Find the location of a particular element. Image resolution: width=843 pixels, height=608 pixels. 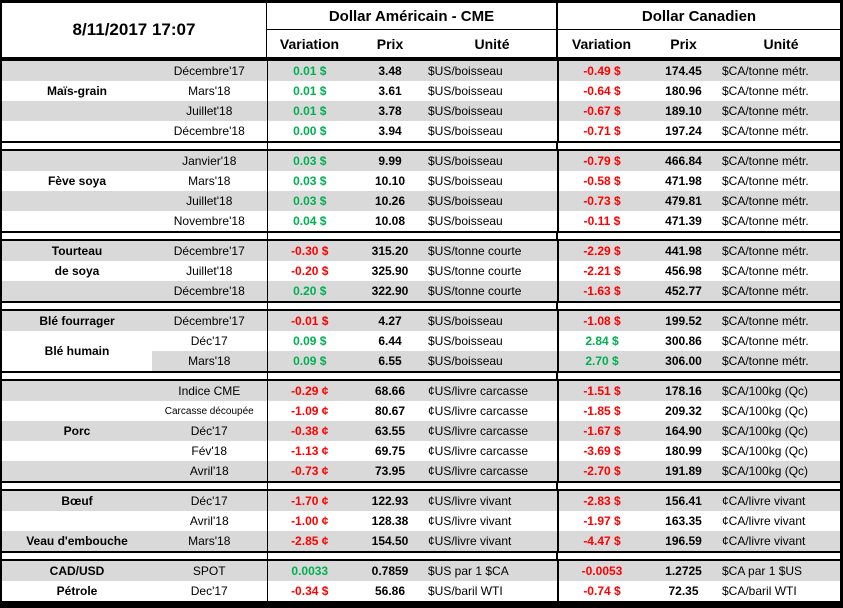

us-price-cell: 315.20 is located at coordinates (390, 250).